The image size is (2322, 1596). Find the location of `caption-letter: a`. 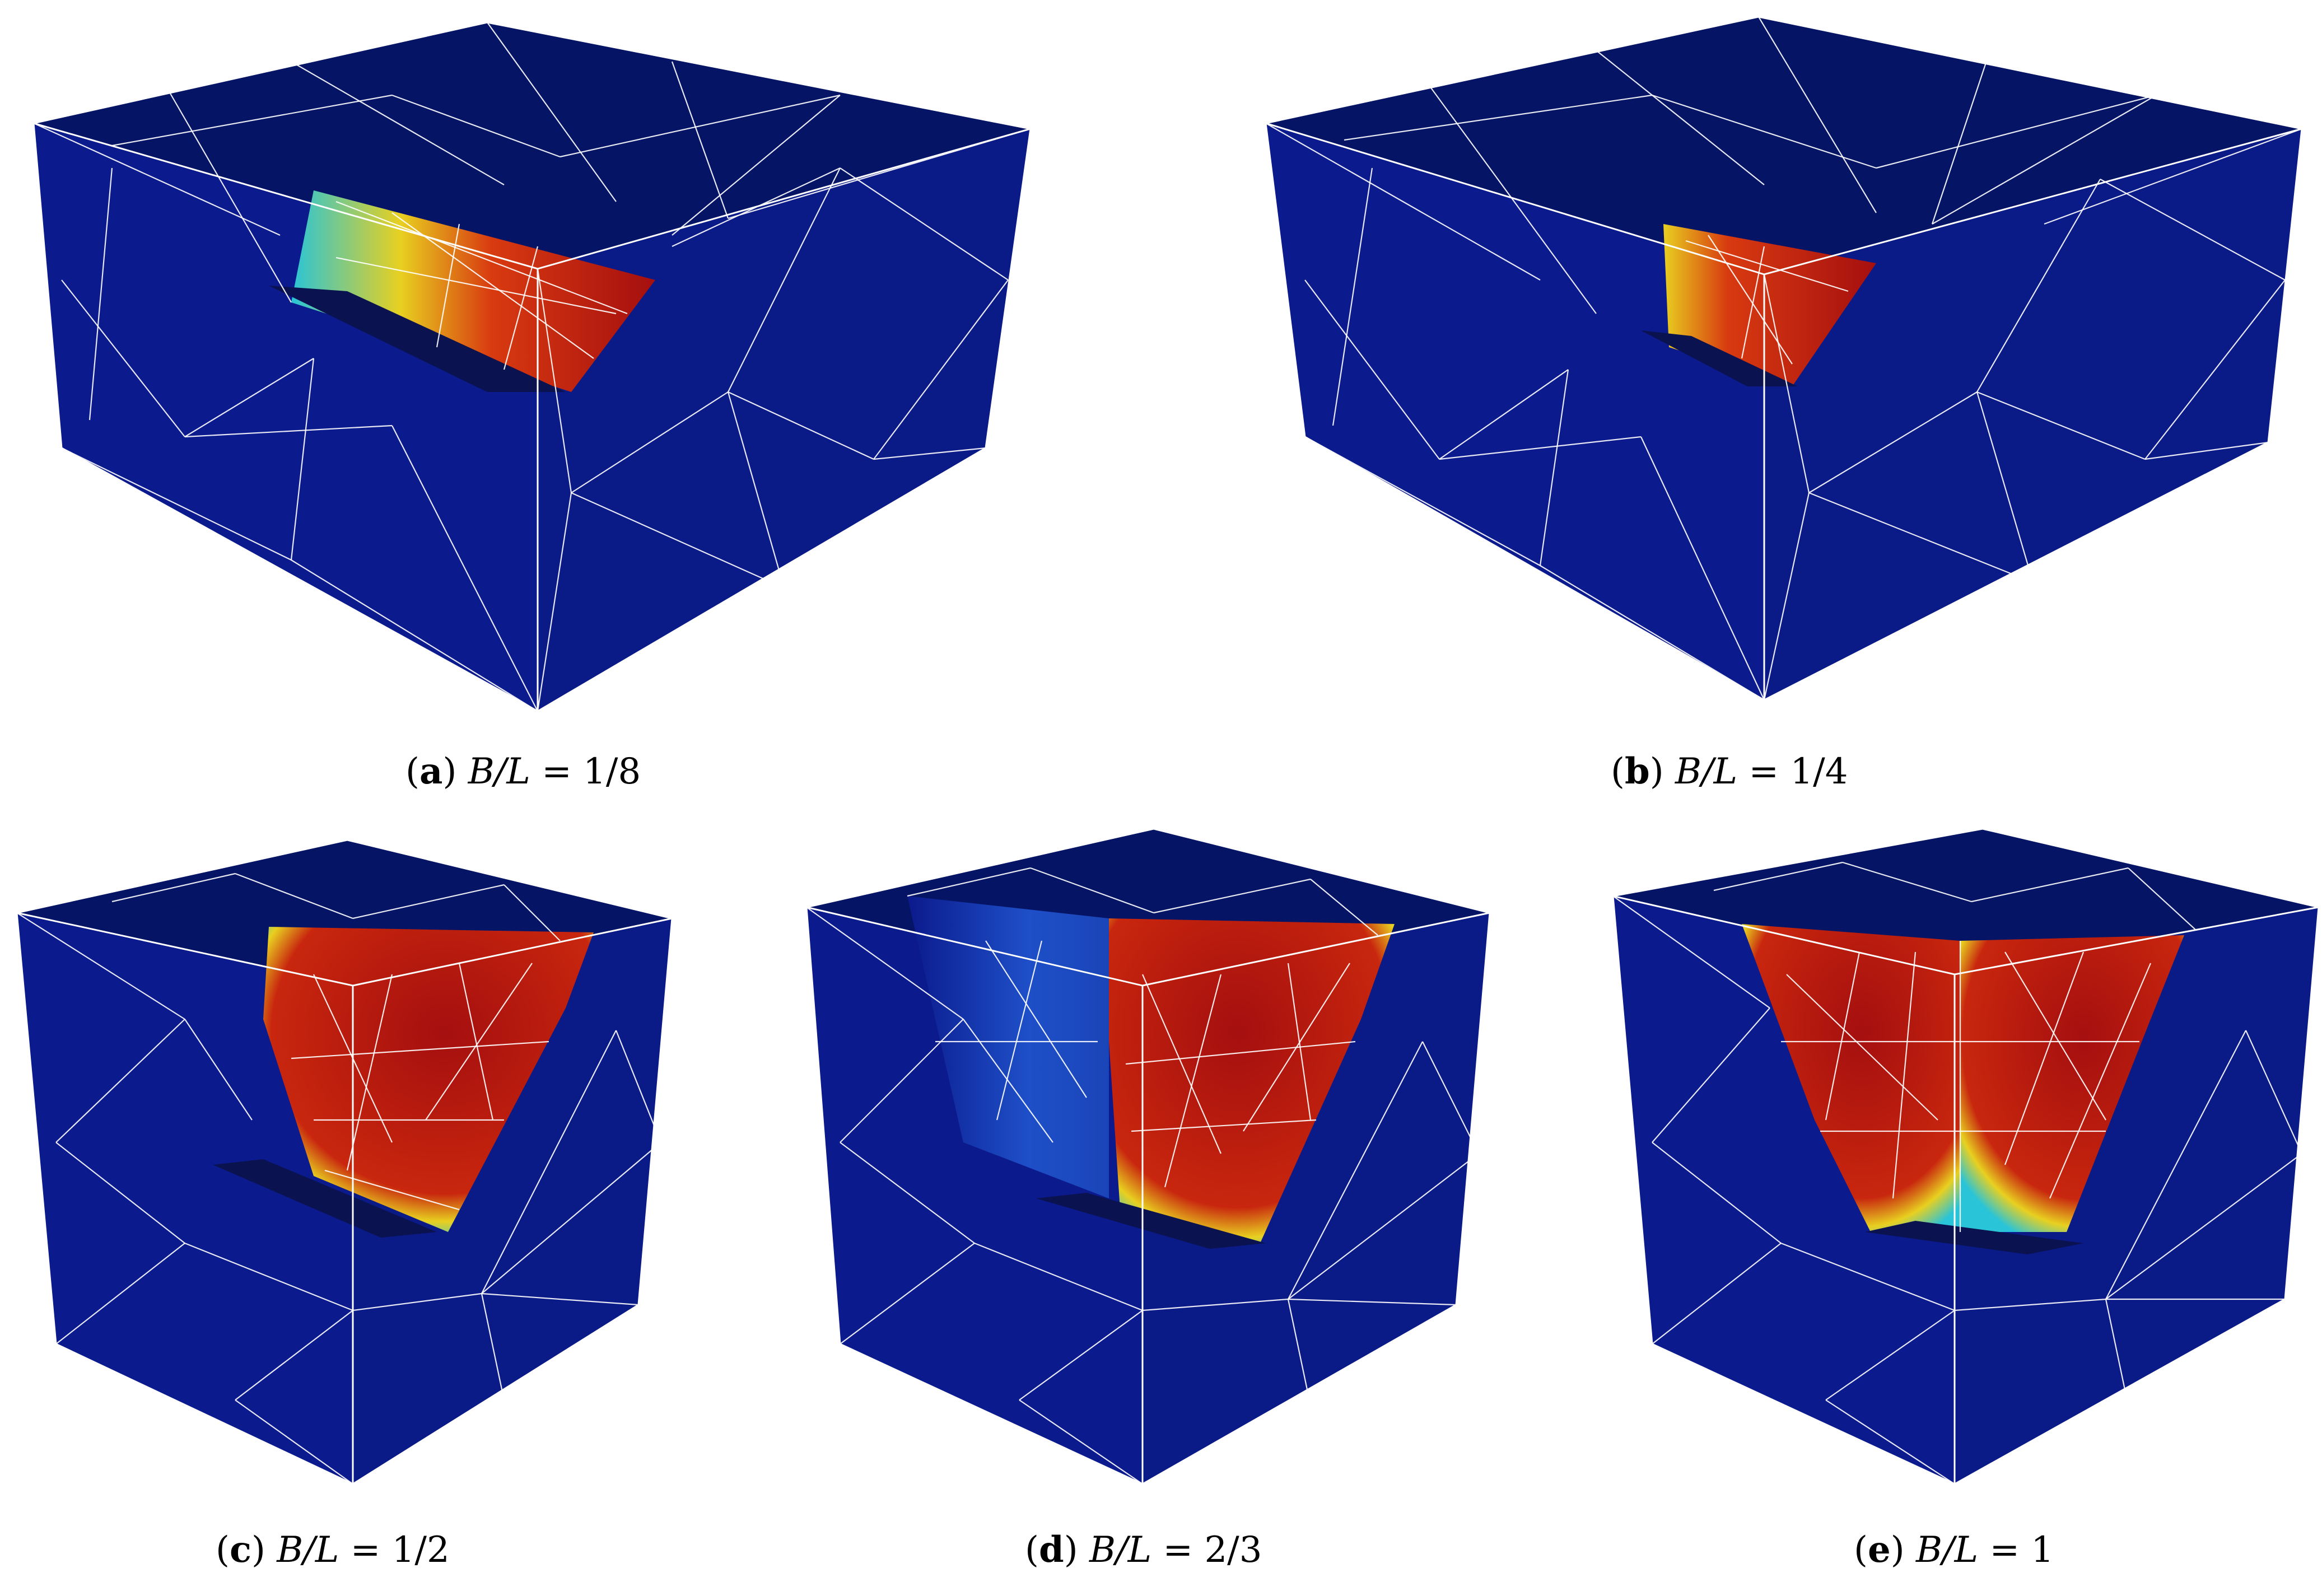

caption-letter: a is located at coordinates (431, 771).